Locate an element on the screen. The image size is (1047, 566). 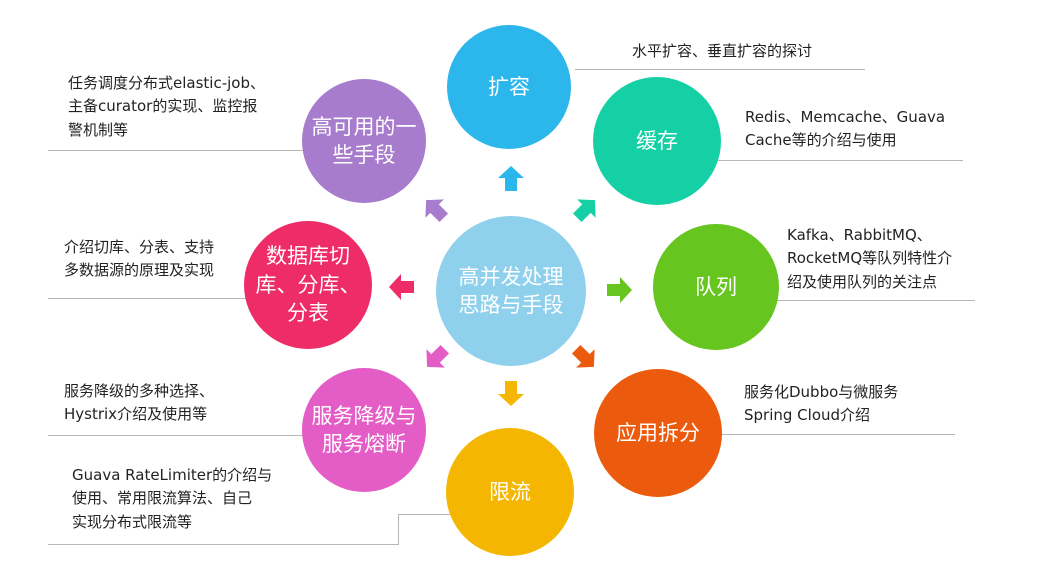
center-circle: 高并发处理 思路与手段 is located at coordinates (511, 291).